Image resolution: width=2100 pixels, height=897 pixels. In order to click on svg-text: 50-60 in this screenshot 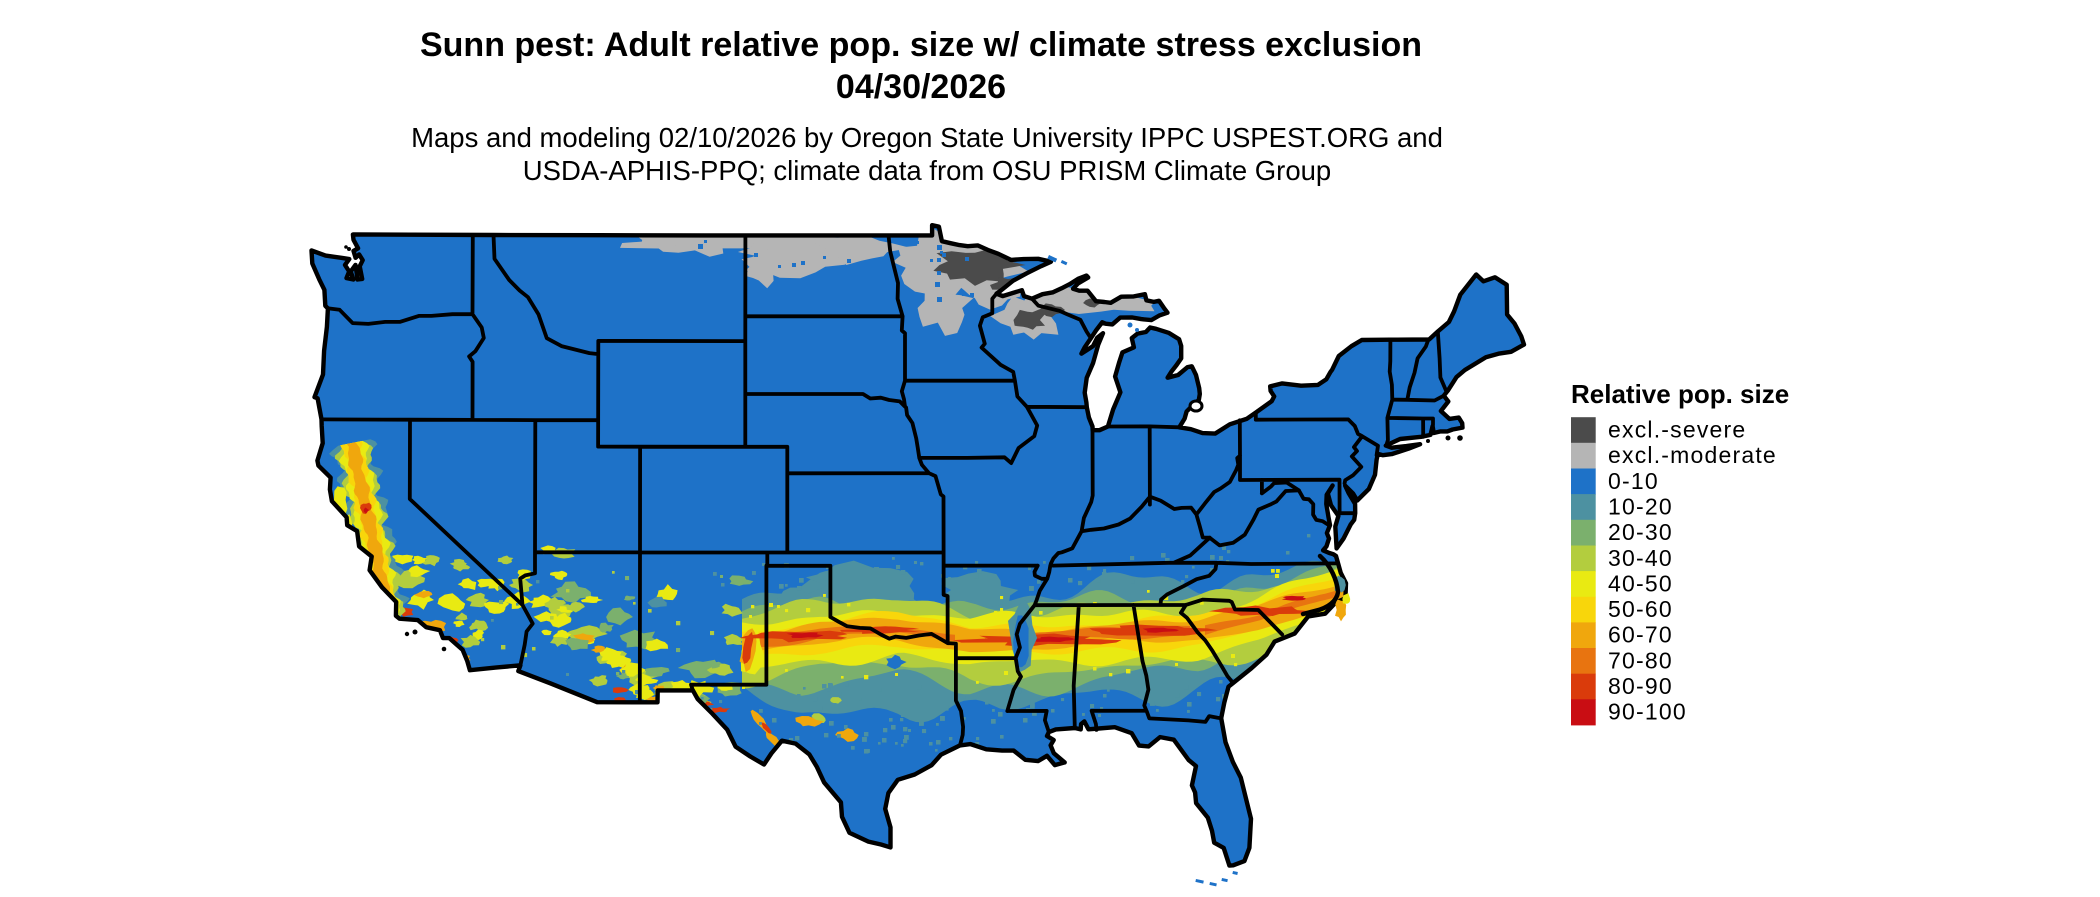, I will do `click(1640, 609)`.